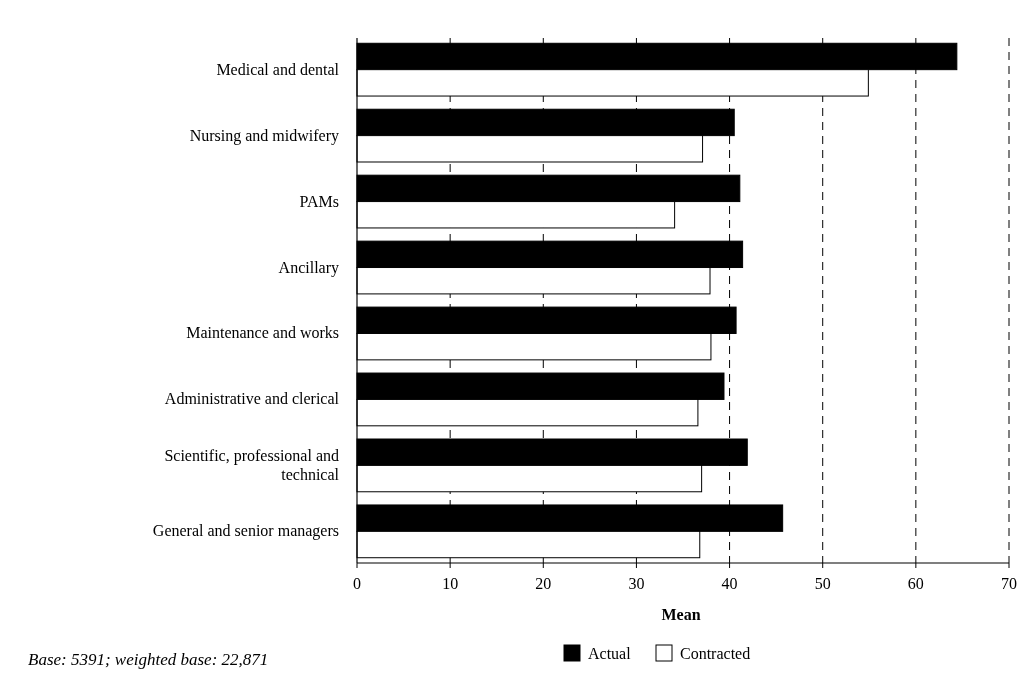 Image resolution: width=1023 pixels, height=679 pixels. Describe the element at coordinates (915, 583) in the screenshot. I see `x-tick-label: 60` at that location.